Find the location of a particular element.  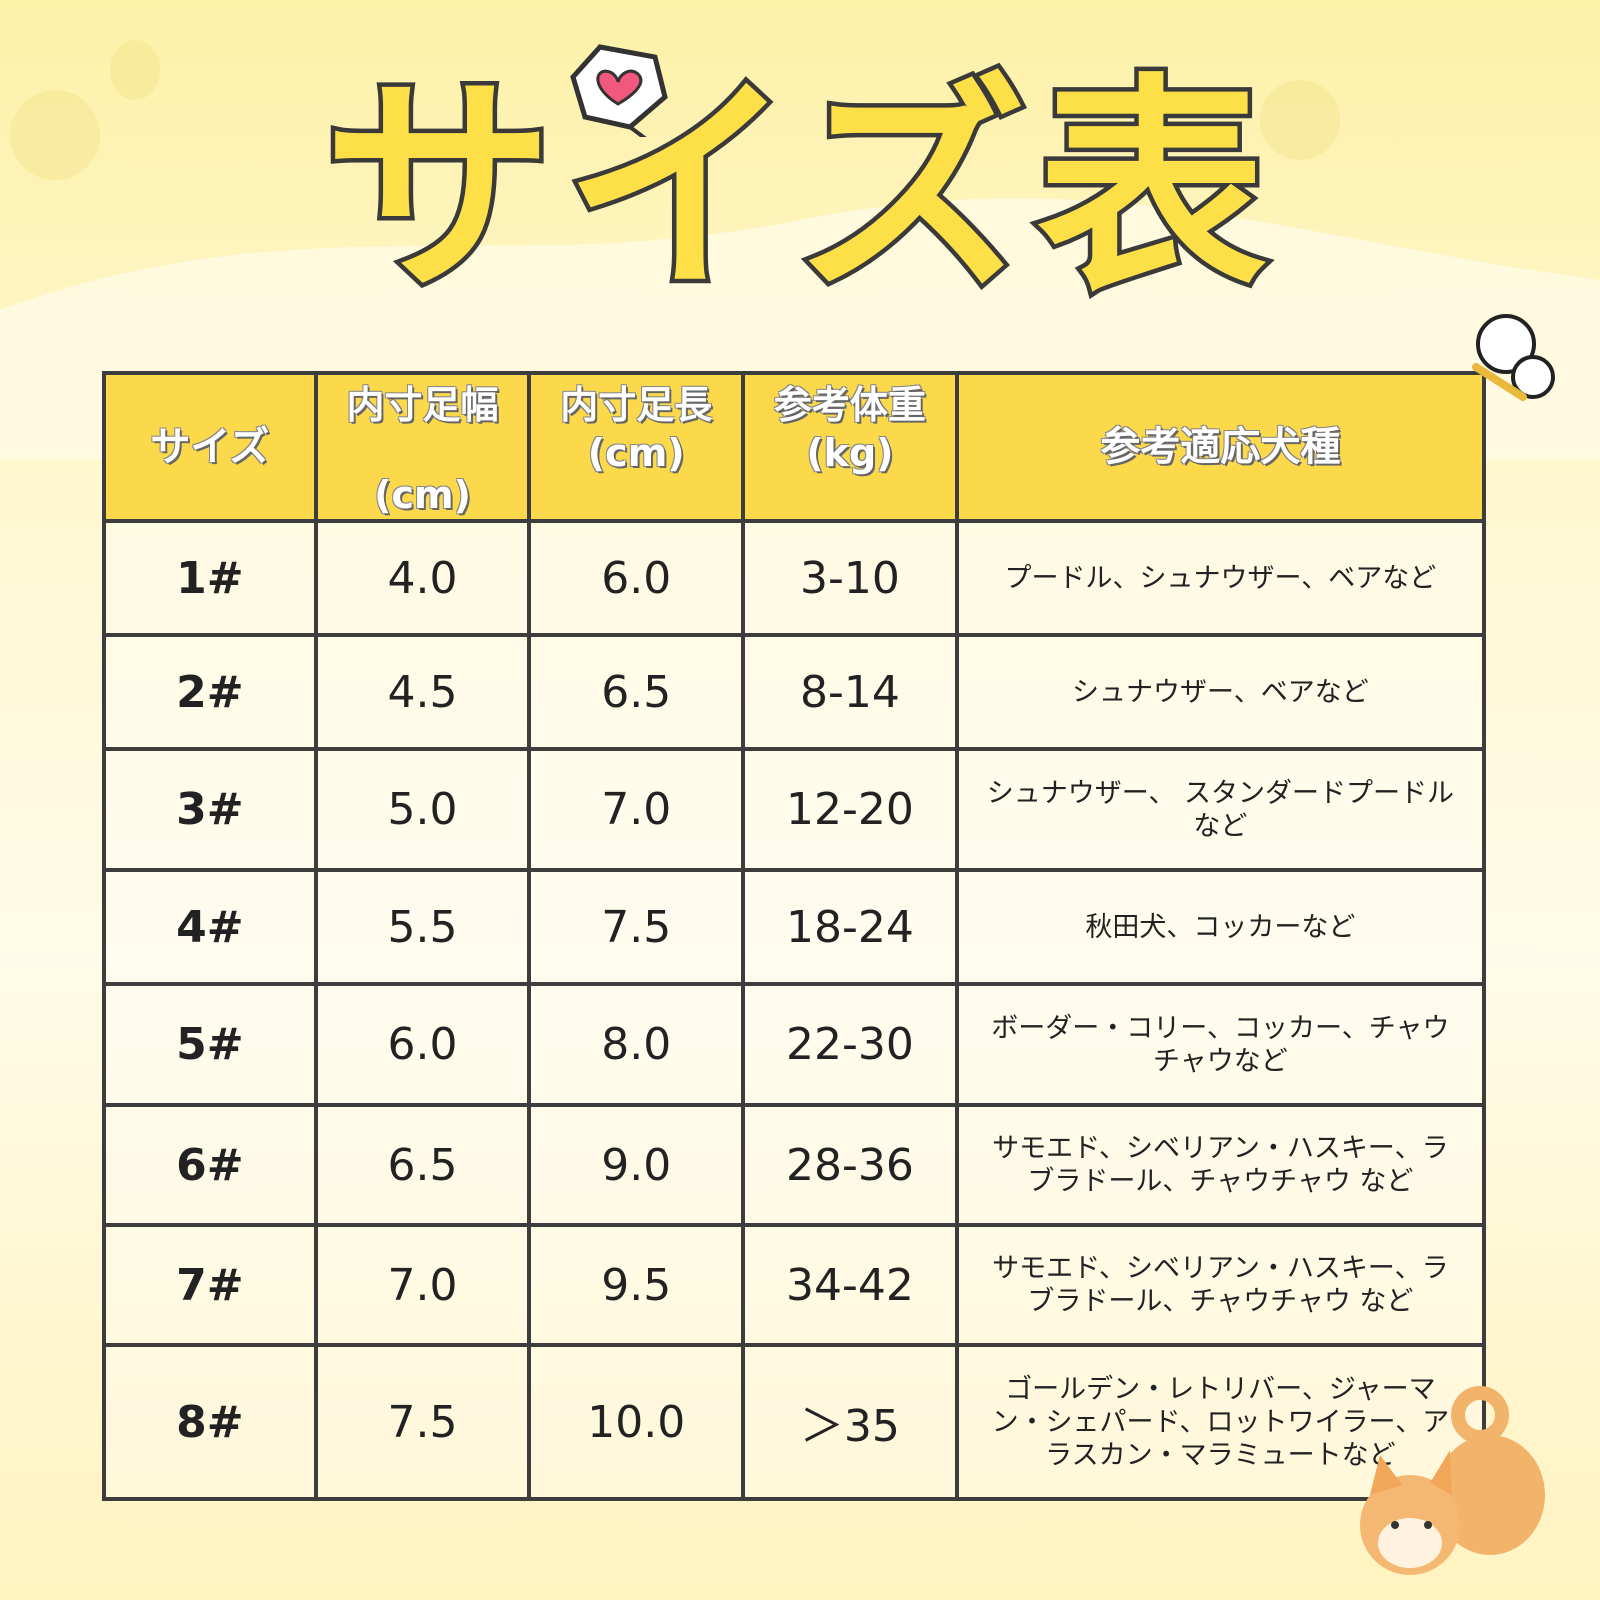

inner-width-cell: 7.5 is located at coordinates (422, 1422).